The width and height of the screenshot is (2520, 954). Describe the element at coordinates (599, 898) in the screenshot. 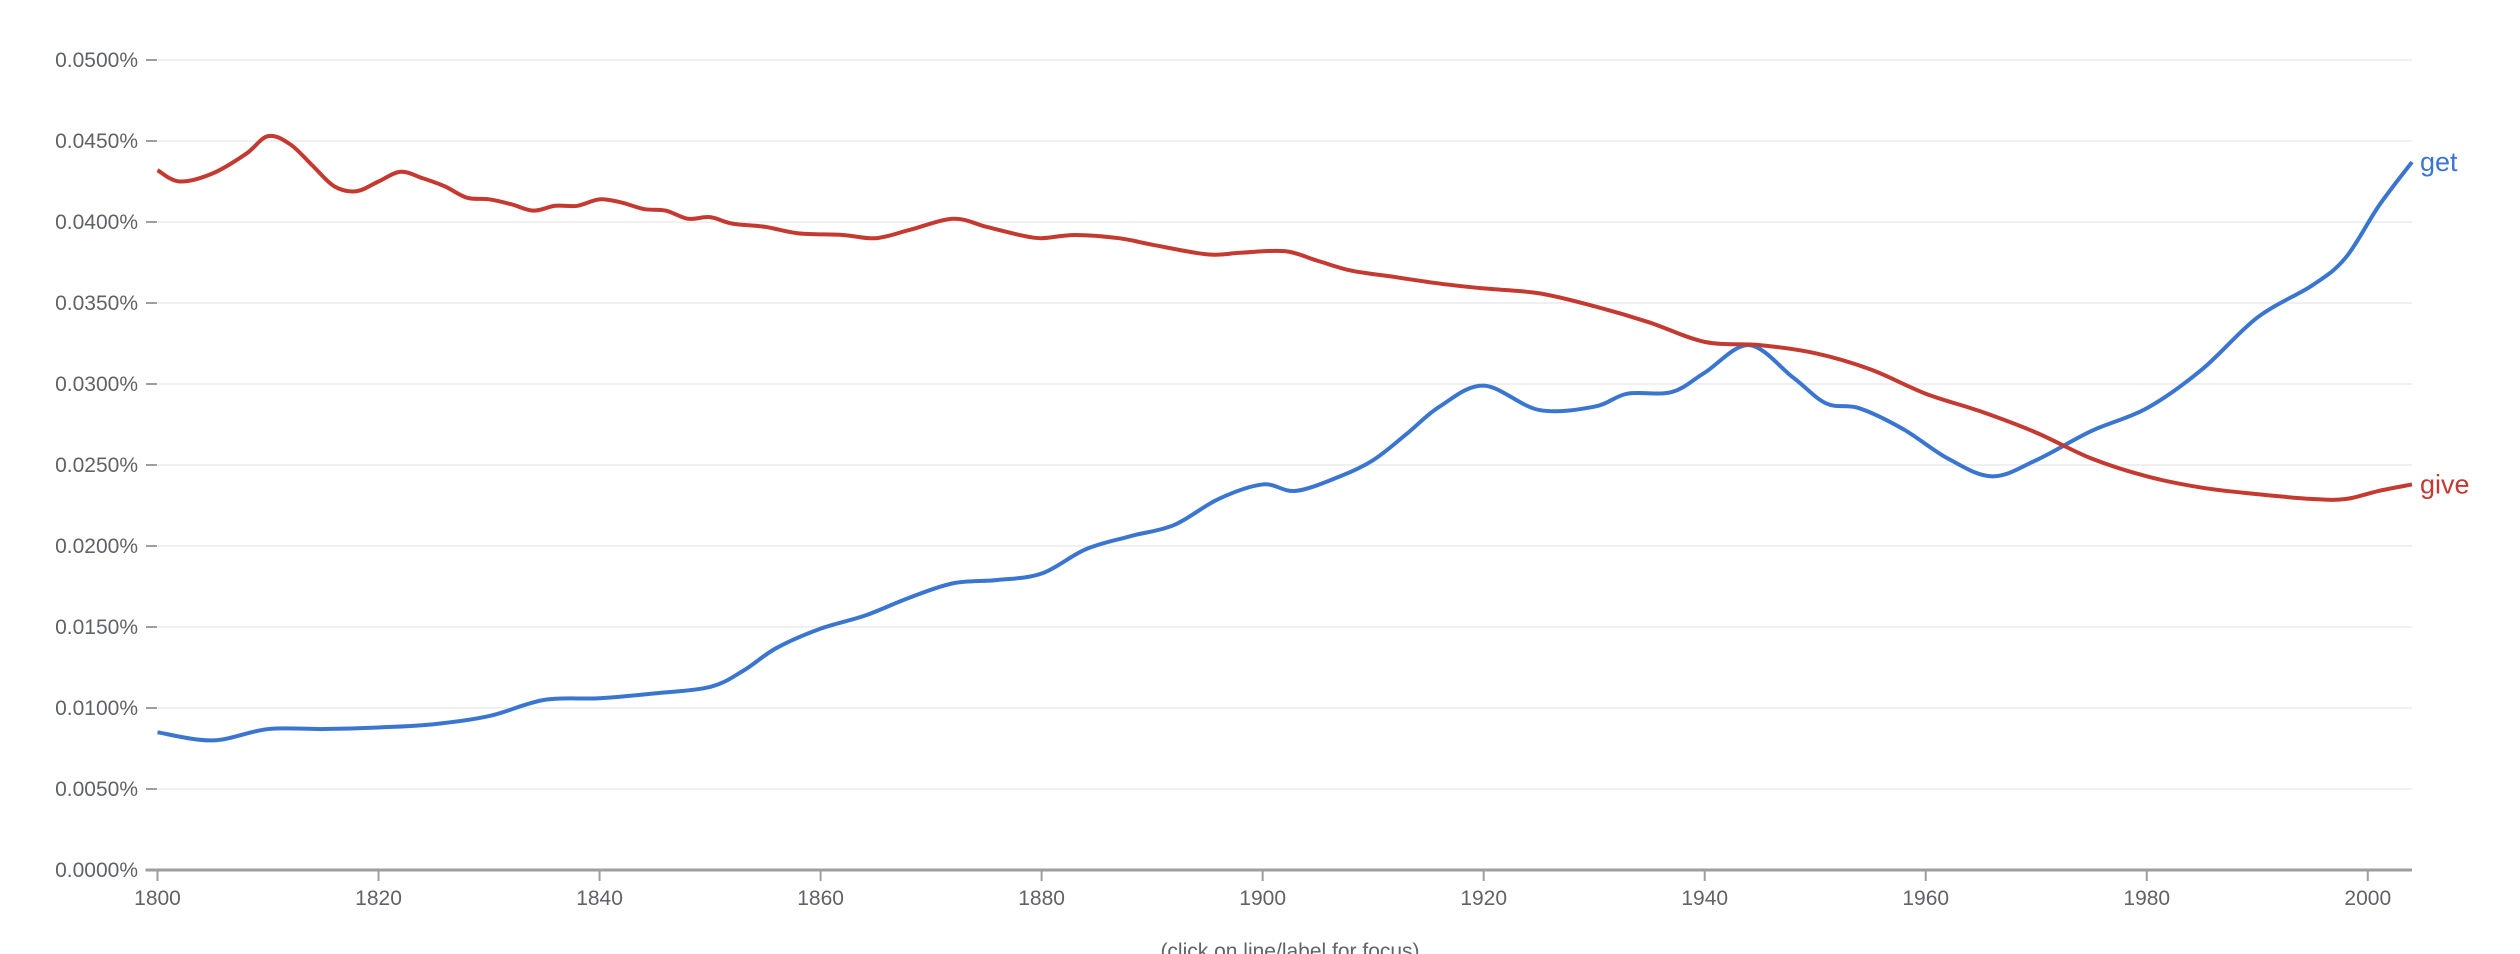

I see `x-tick-label: 1840` at that location.